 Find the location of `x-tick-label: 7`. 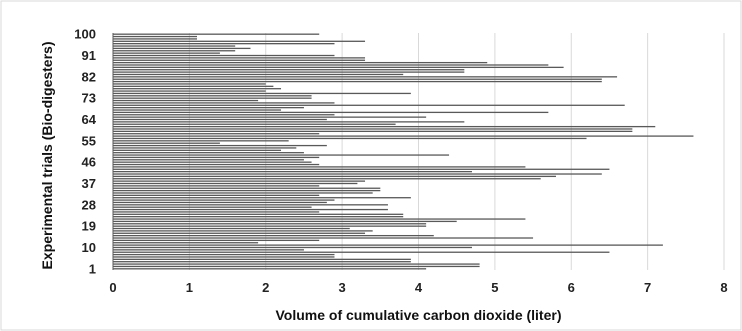

x-tick-label: 7 is located at coordinates (647, 287).